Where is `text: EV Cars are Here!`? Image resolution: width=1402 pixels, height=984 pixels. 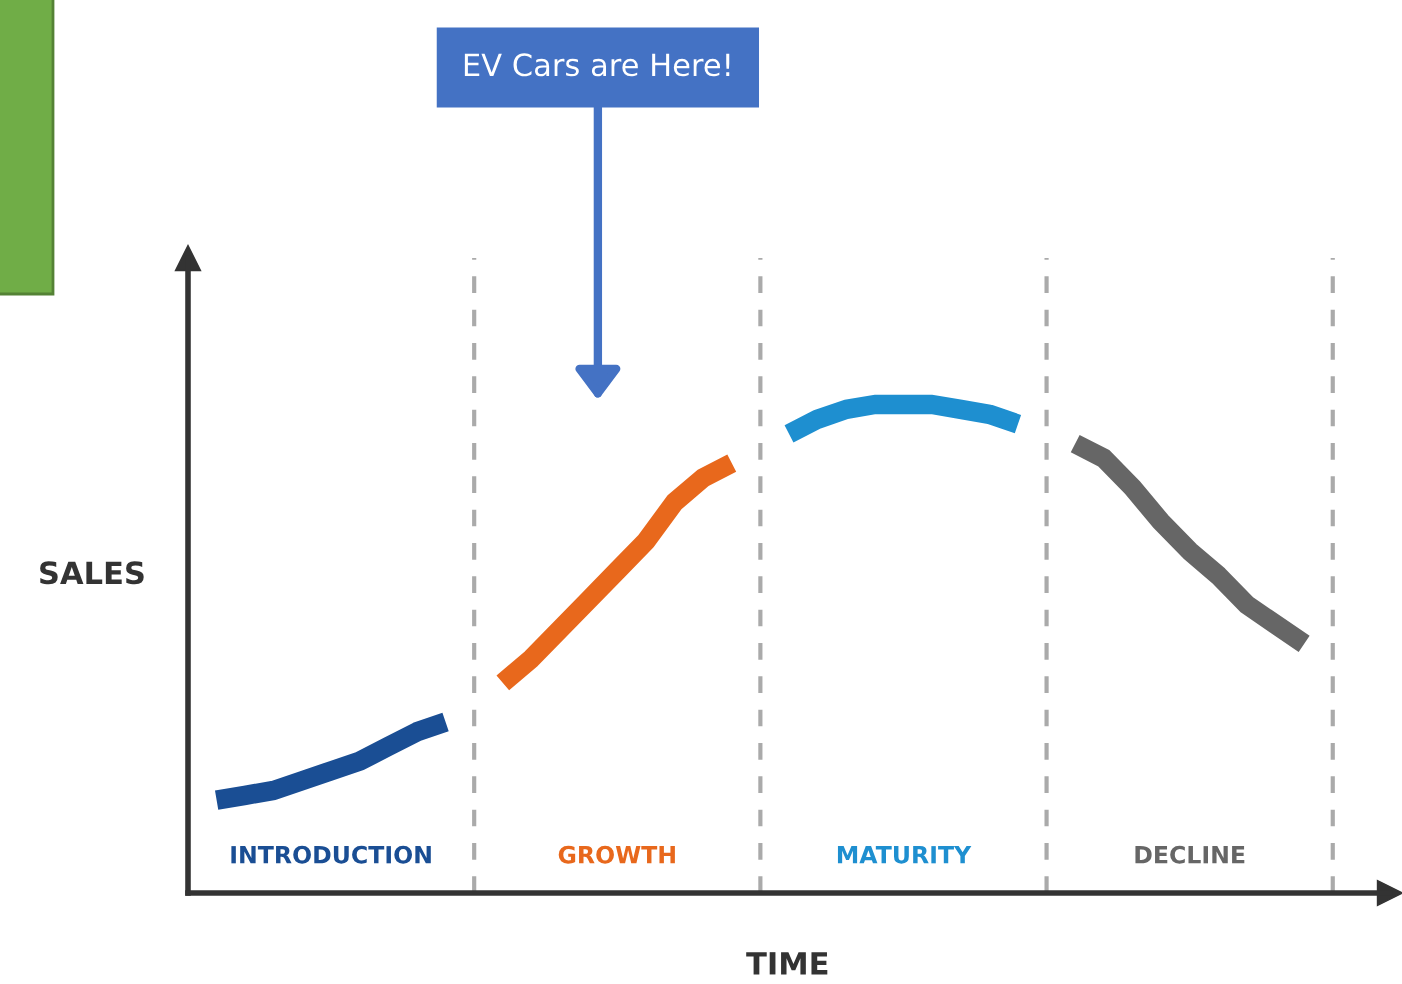
text: EV Cars are Here! is located at coordinates (597, 65).